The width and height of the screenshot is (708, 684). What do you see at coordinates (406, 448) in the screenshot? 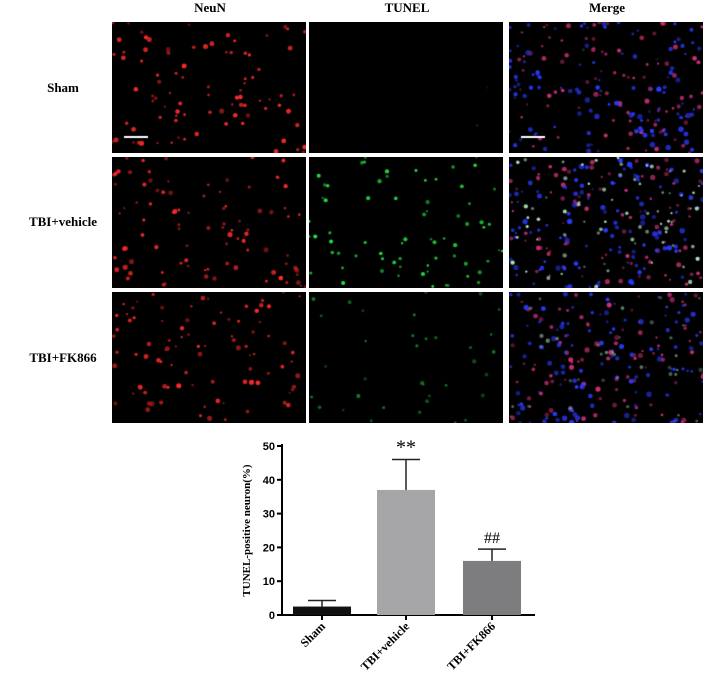
I see `significance-annotation: **` at bounding box center [406, 448].